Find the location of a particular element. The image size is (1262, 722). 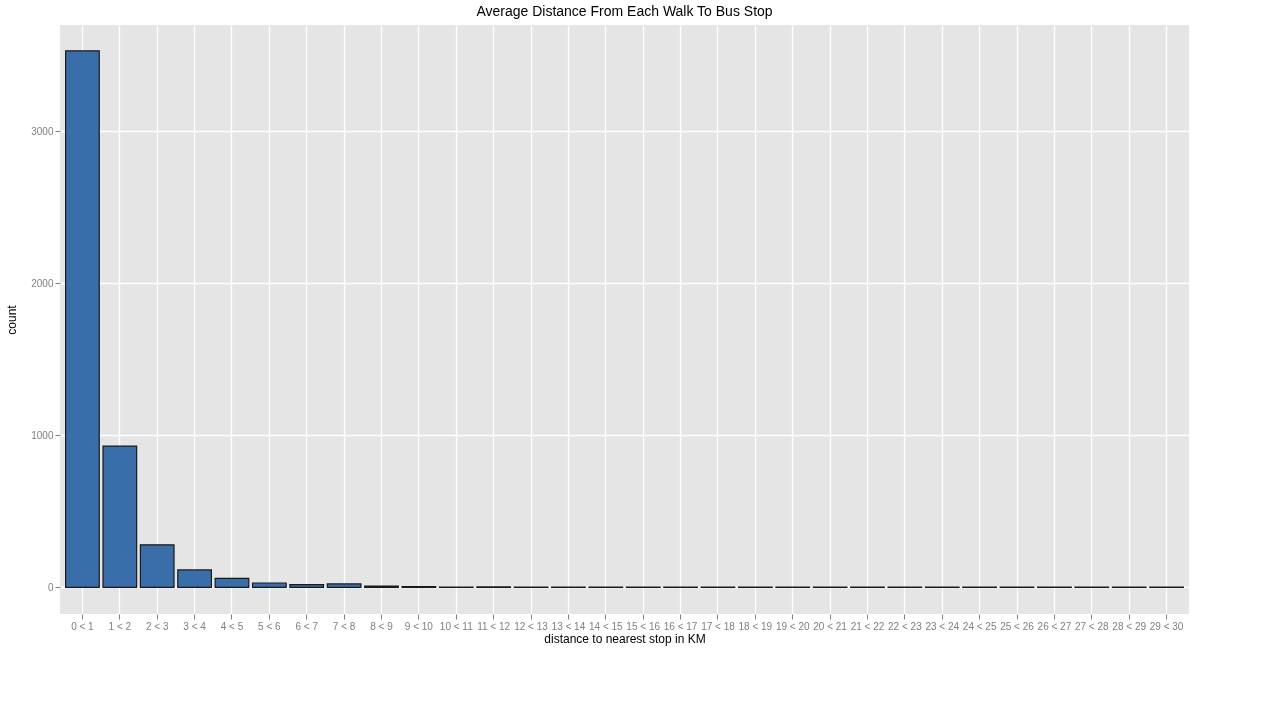

x-tick-label: 22 < 23 is located at coordinates (905, 626).